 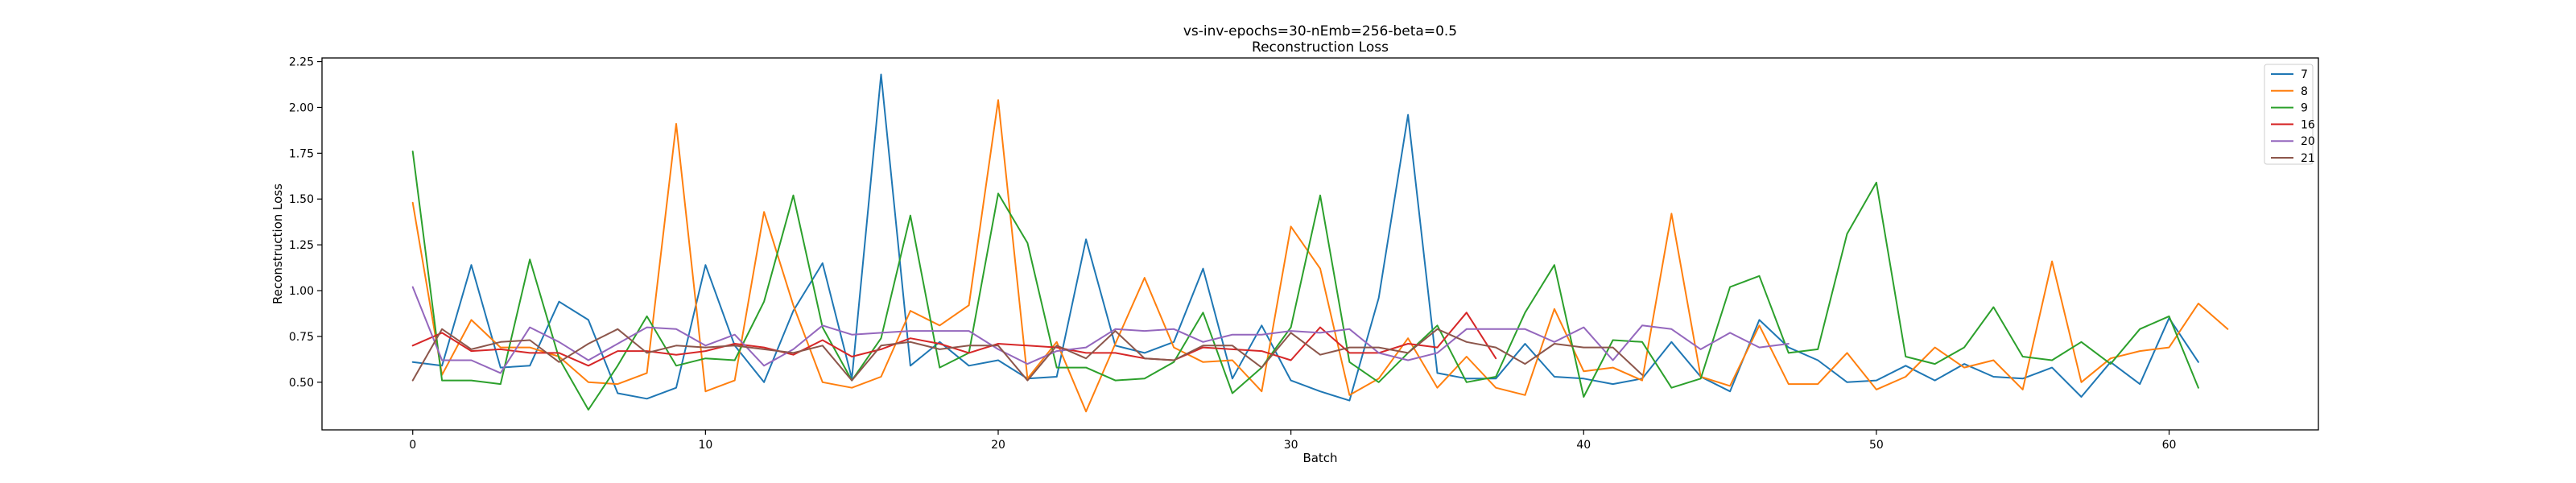 What do you see at coordinates (2169, 445) in the screenshot?
I see `x-tick-label: 60` at bounding box center [2169, 445].